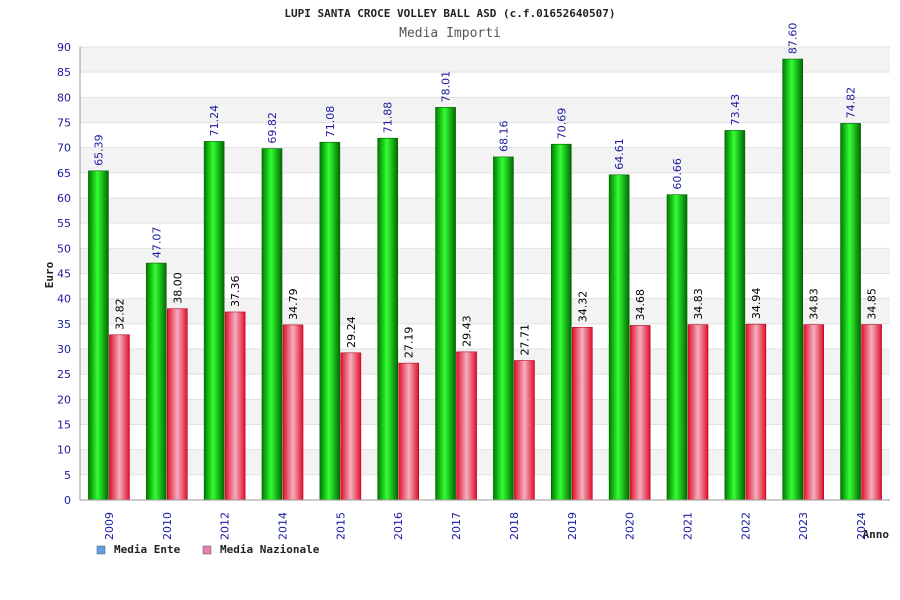 This screenshot has width=900, height=600. What do you see at coordinates (456, 526) in the screenshot?
I see `x-tick-label: 2017` at bounding box center [456, 526].